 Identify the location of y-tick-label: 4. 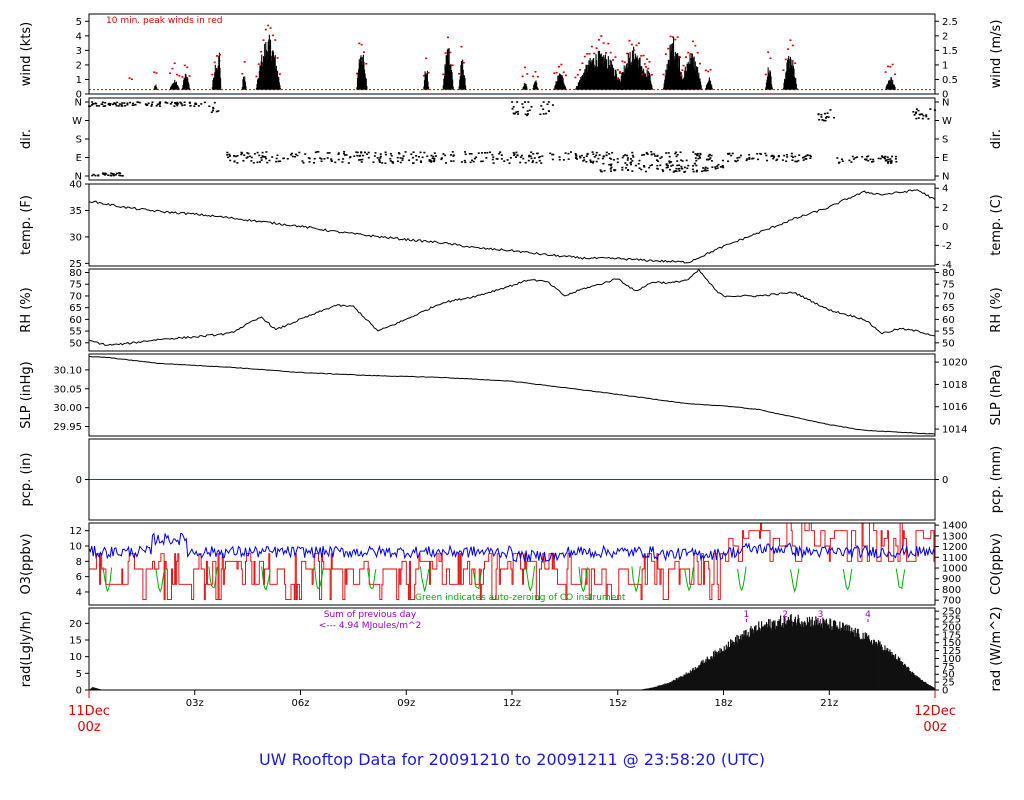
(79, 36).